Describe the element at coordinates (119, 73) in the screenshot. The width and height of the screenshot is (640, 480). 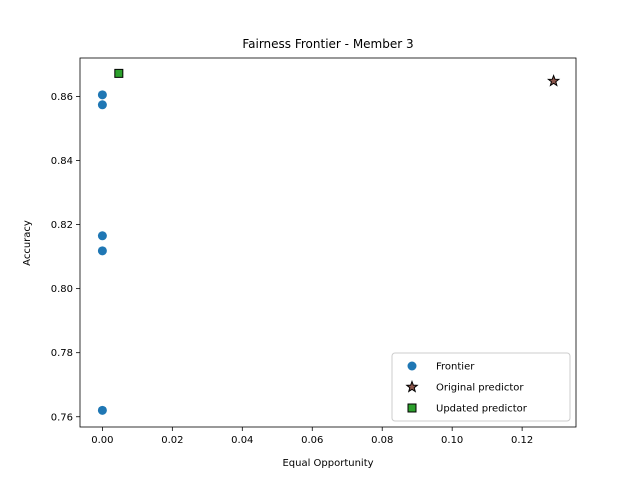
I see `updated-predictor-point` at that location.